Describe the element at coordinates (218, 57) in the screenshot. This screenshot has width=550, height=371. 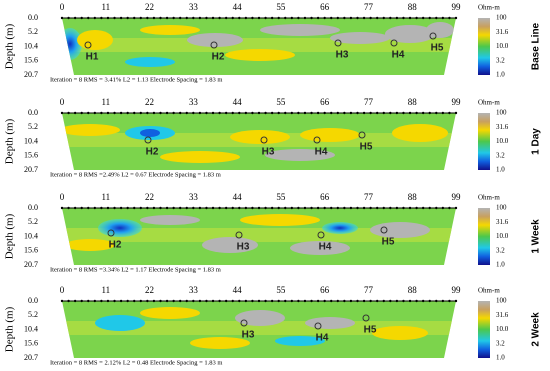
I see `anomaly-label: H2` at that location.